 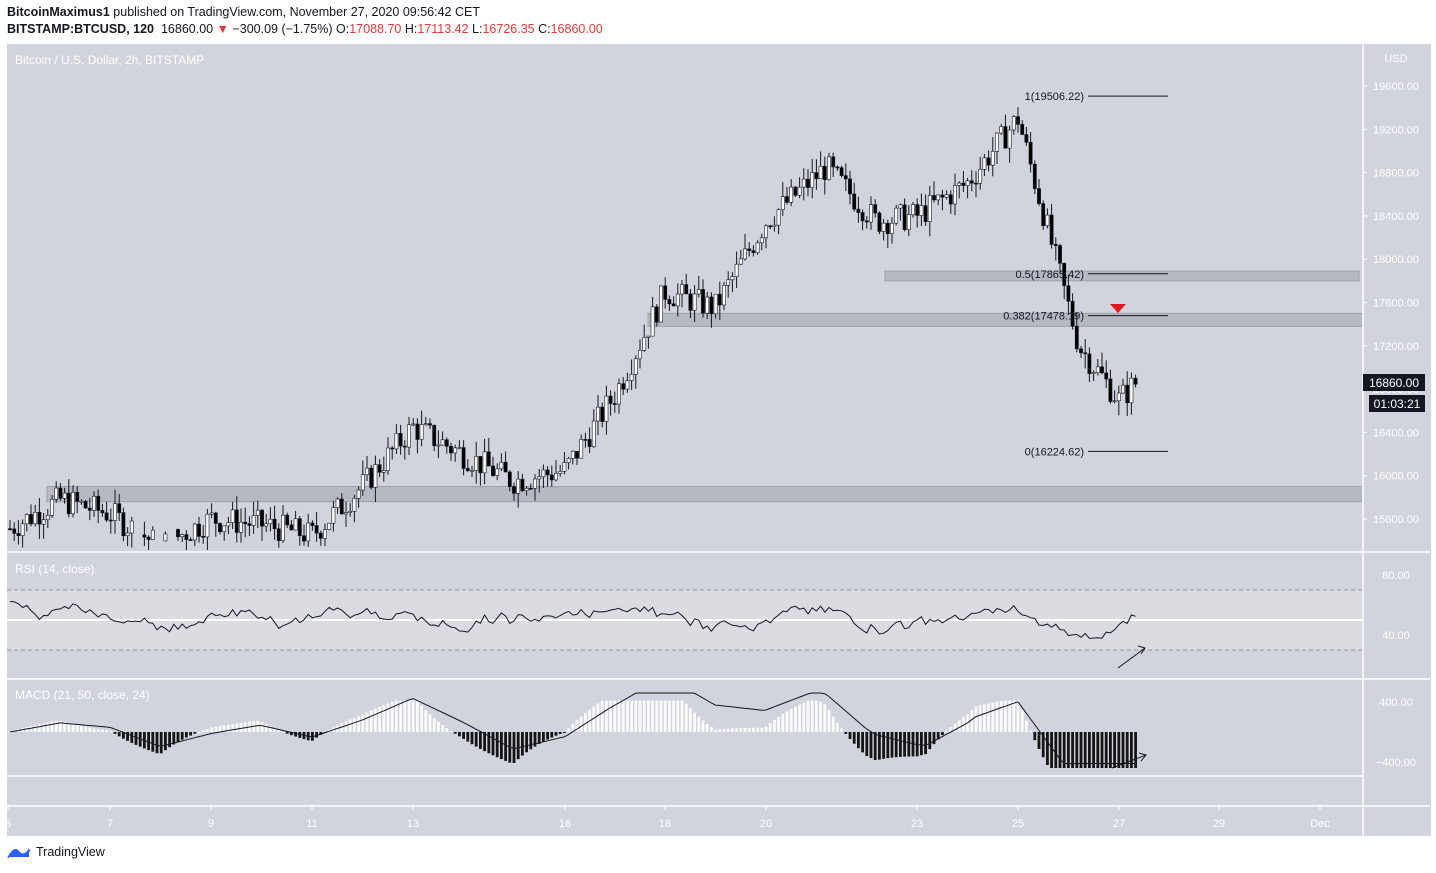 What do you see at coordinates (1050, 275) in the screenshot?
I see `fib-label: 0.5(17865.42)` at bounding box center [1050, 275].